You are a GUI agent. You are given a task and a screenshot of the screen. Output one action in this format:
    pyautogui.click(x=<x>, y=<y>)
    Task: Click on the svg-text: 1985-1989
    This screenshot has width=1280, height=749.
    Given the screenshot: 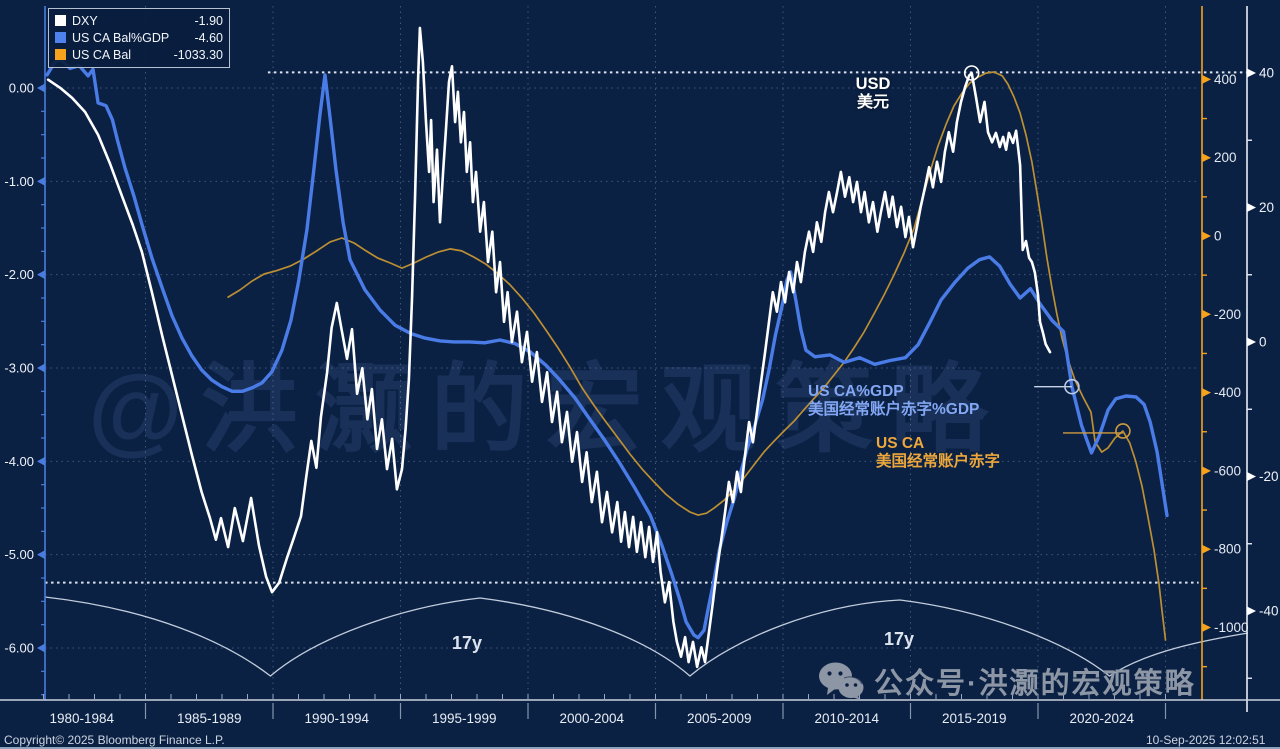 What is the action you would take?
    pyautogui.click(x=209, y=718)
    